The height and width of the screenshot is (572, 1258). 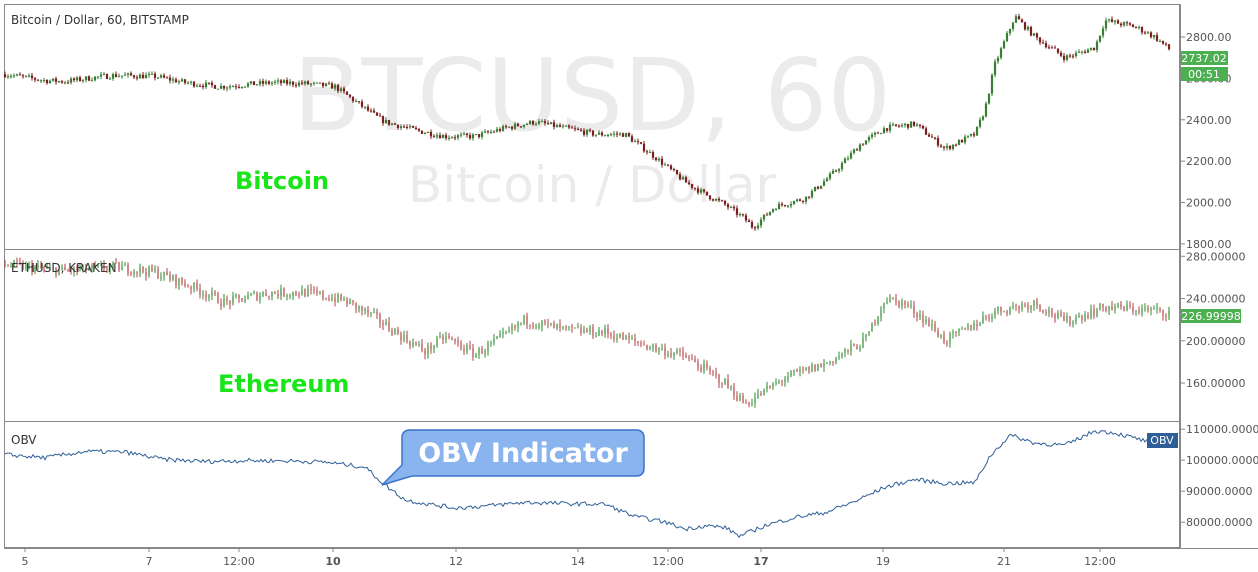 What do you see at coordinates (1222, 460) in the screenshot?
I see `obv-tick-label: 100000.0000` at bounding box center [1222, 460].